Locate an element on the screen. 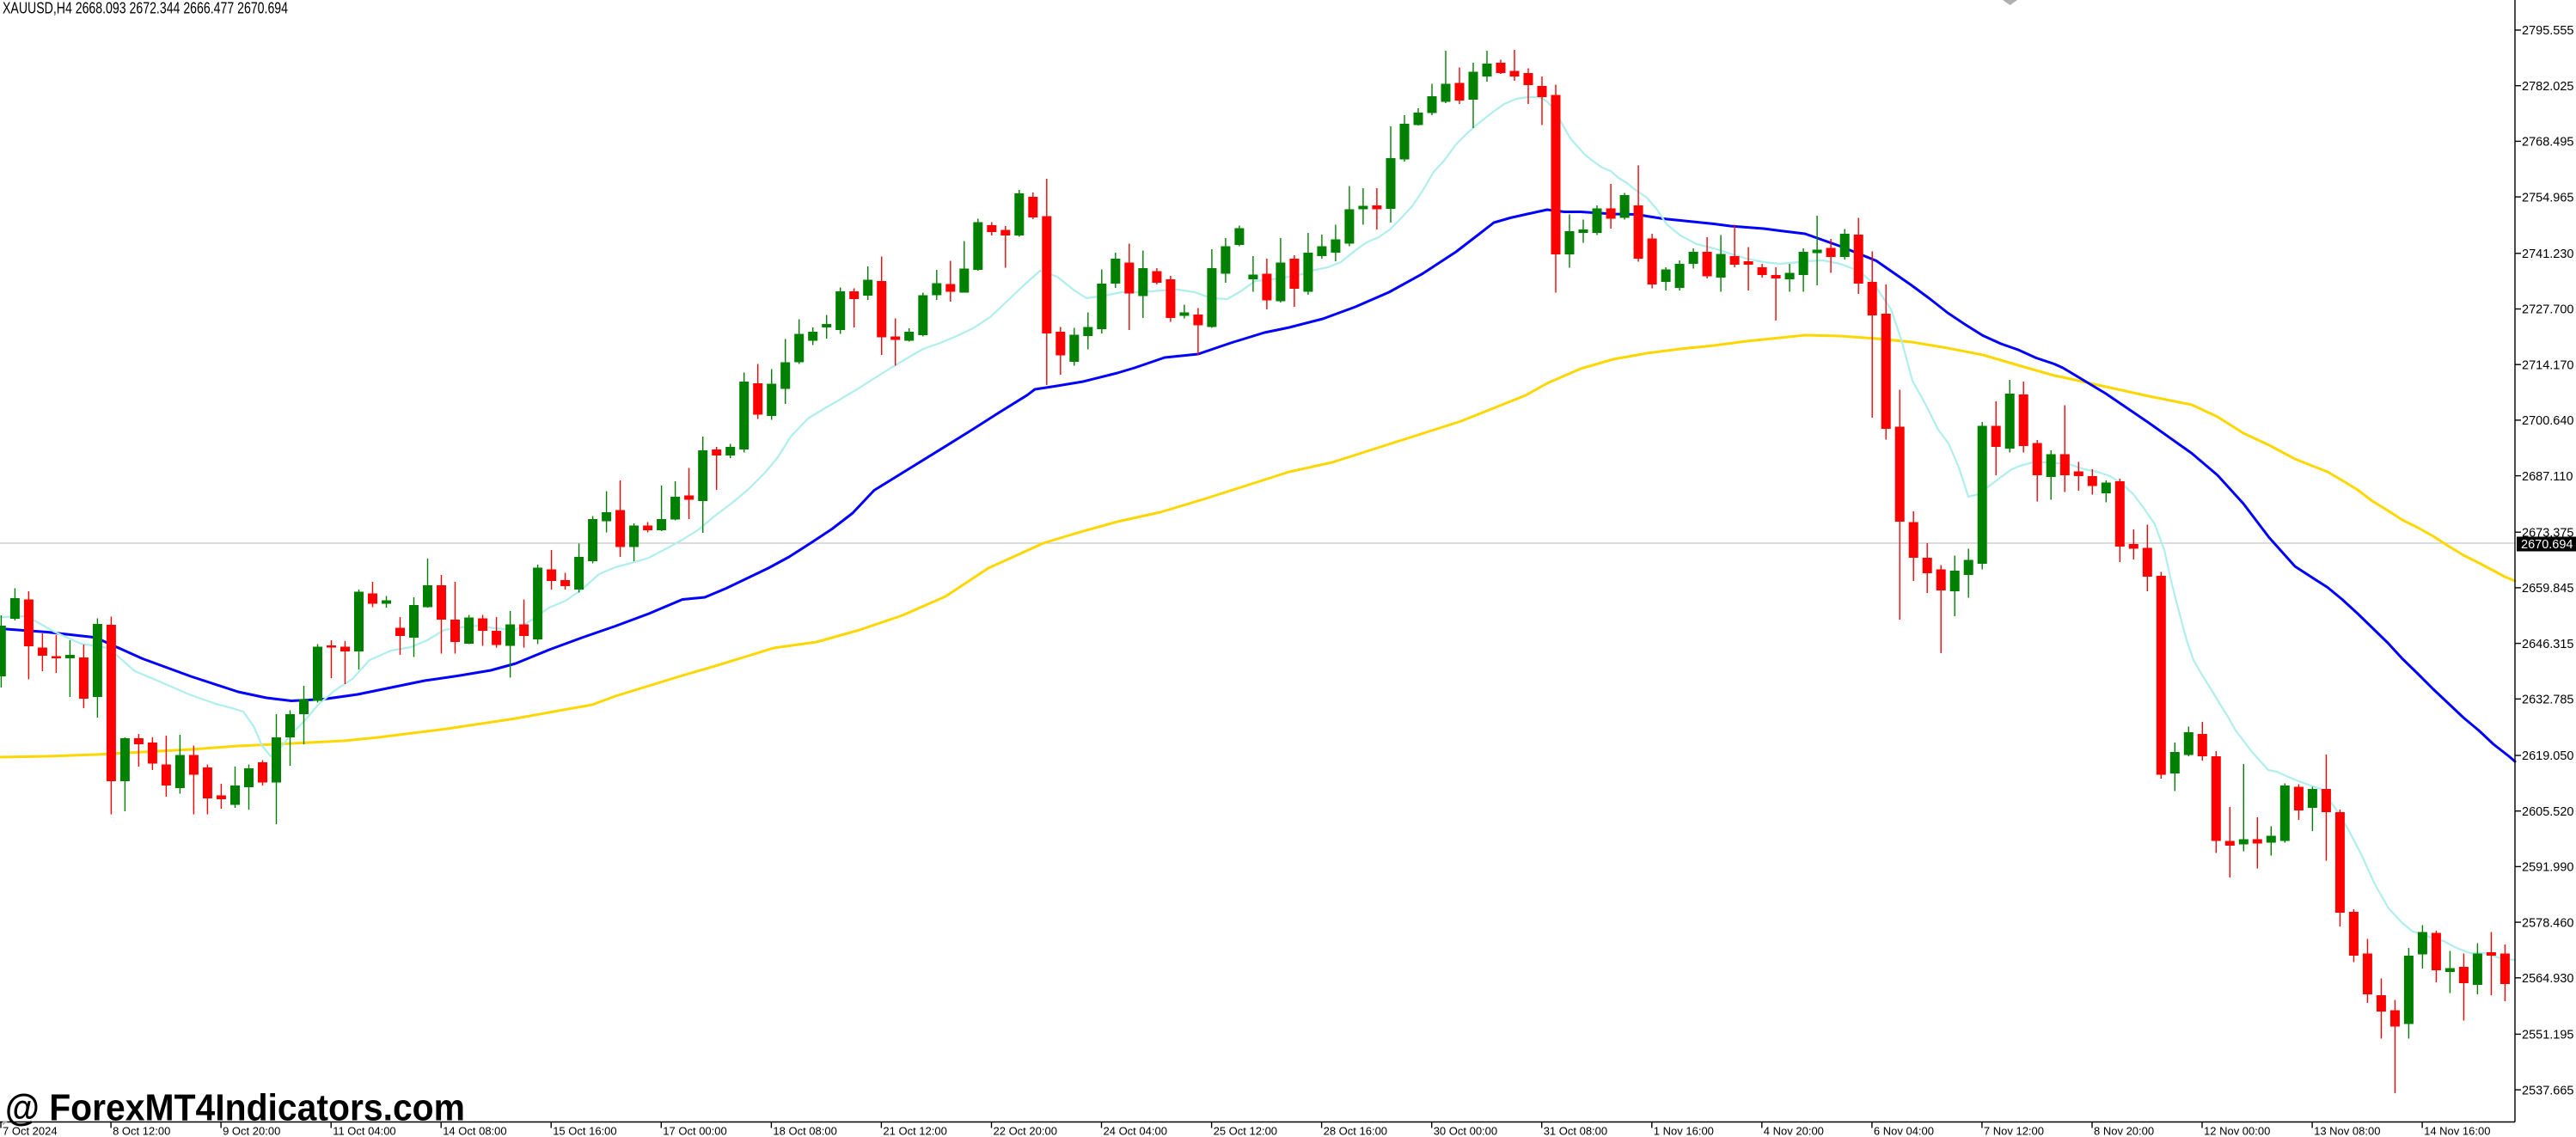 Image resolution: width=2576 pixels, height=1137 pixels. svg-text: 2795.555 is located at coordinates (2547, 31).